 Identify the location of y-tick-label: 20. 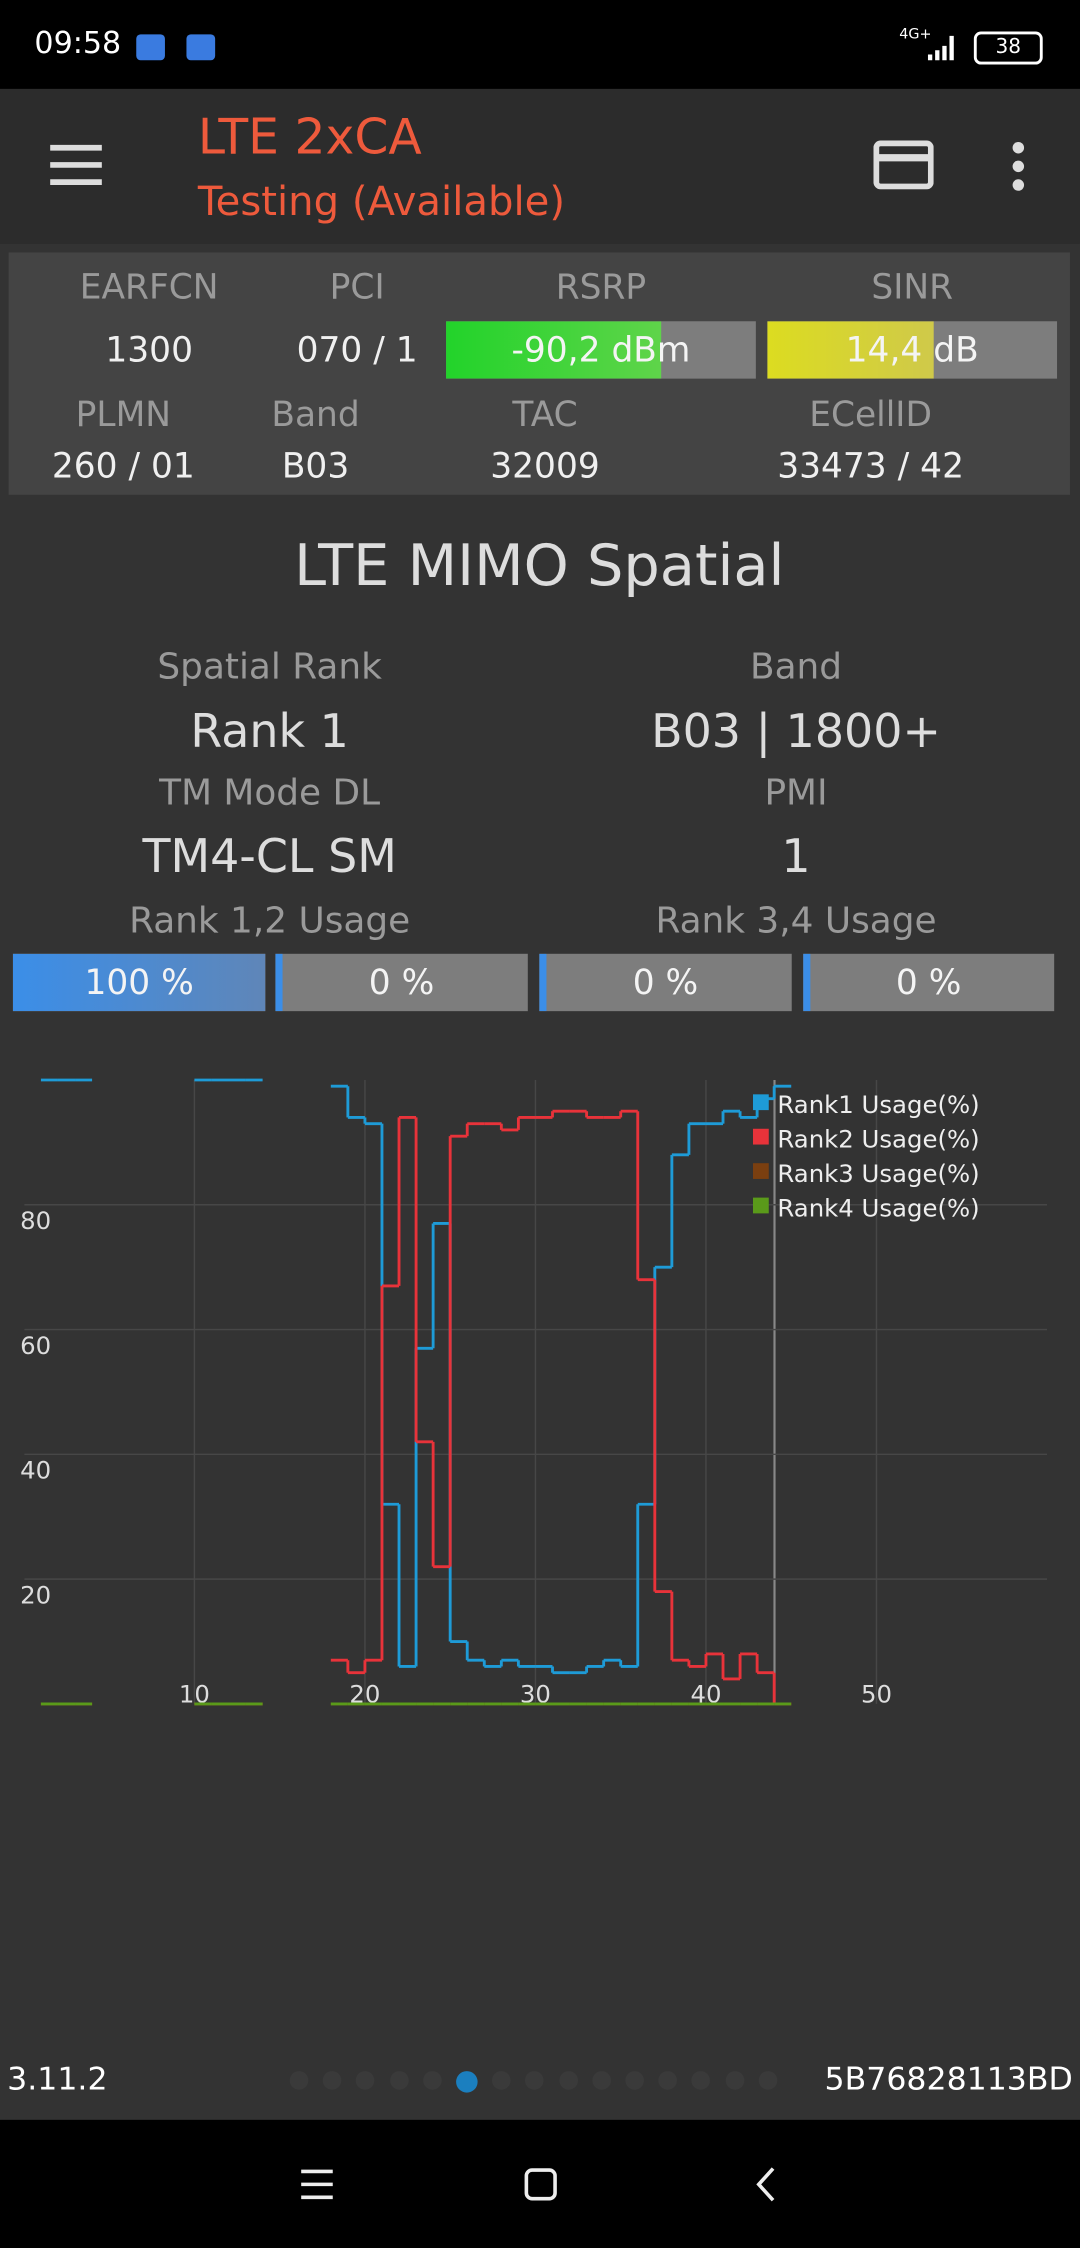
(35, 1595).